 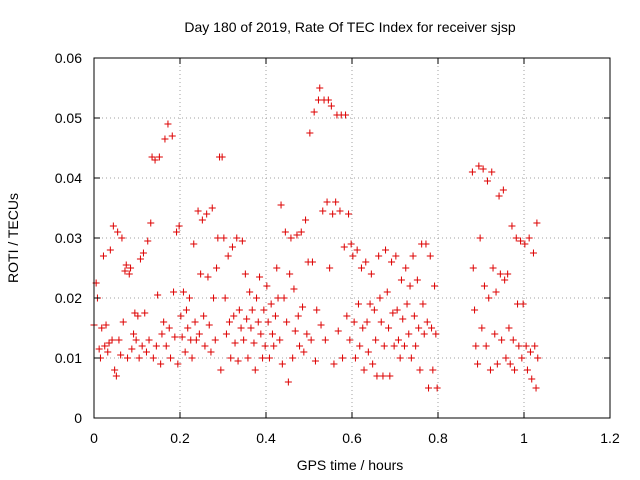 I want to click on x-tick-label: 0.8, so click(x=438, y=438).